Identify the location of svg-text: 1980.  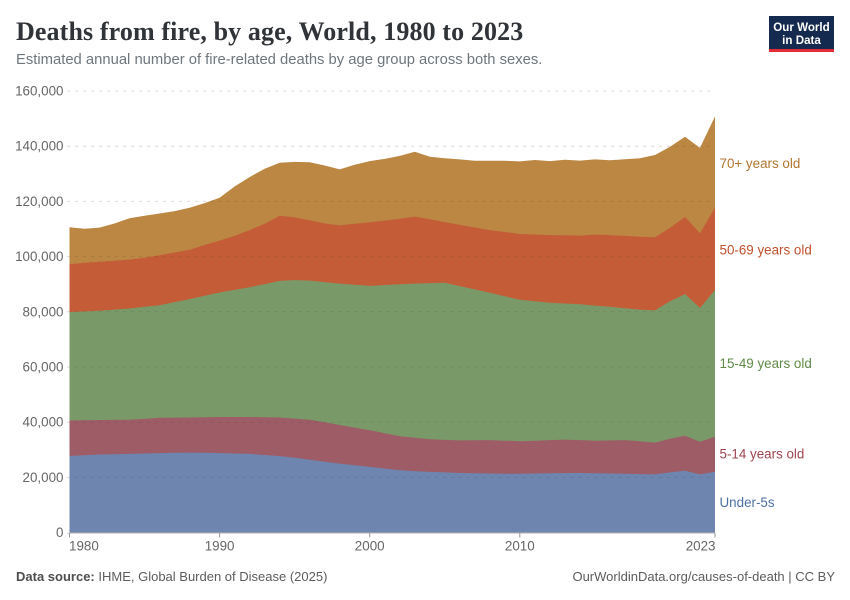
(84, 546).